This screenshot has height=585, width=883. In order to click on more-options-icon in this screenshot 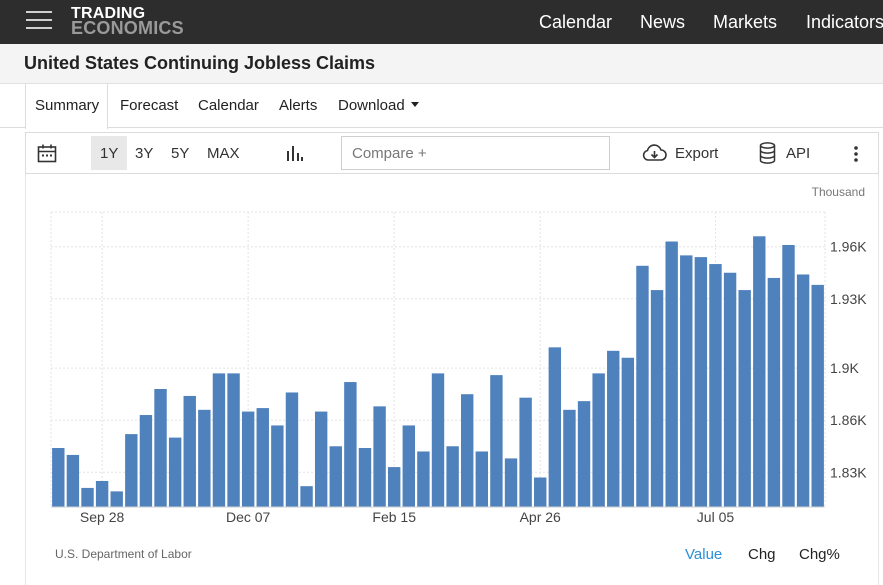, I will do `click(856, 154)`.